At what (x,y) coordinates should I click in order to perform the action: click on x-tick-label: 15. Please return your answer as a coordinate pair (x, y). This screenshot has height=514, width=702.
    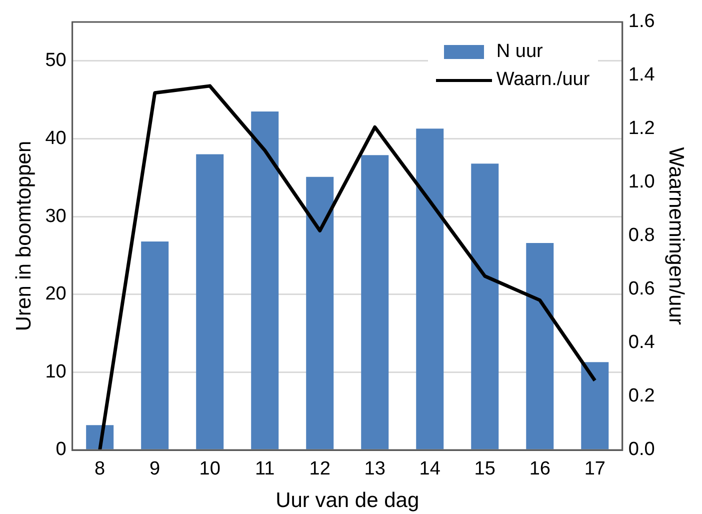
    Looking at the image, I should click on (485, 469).